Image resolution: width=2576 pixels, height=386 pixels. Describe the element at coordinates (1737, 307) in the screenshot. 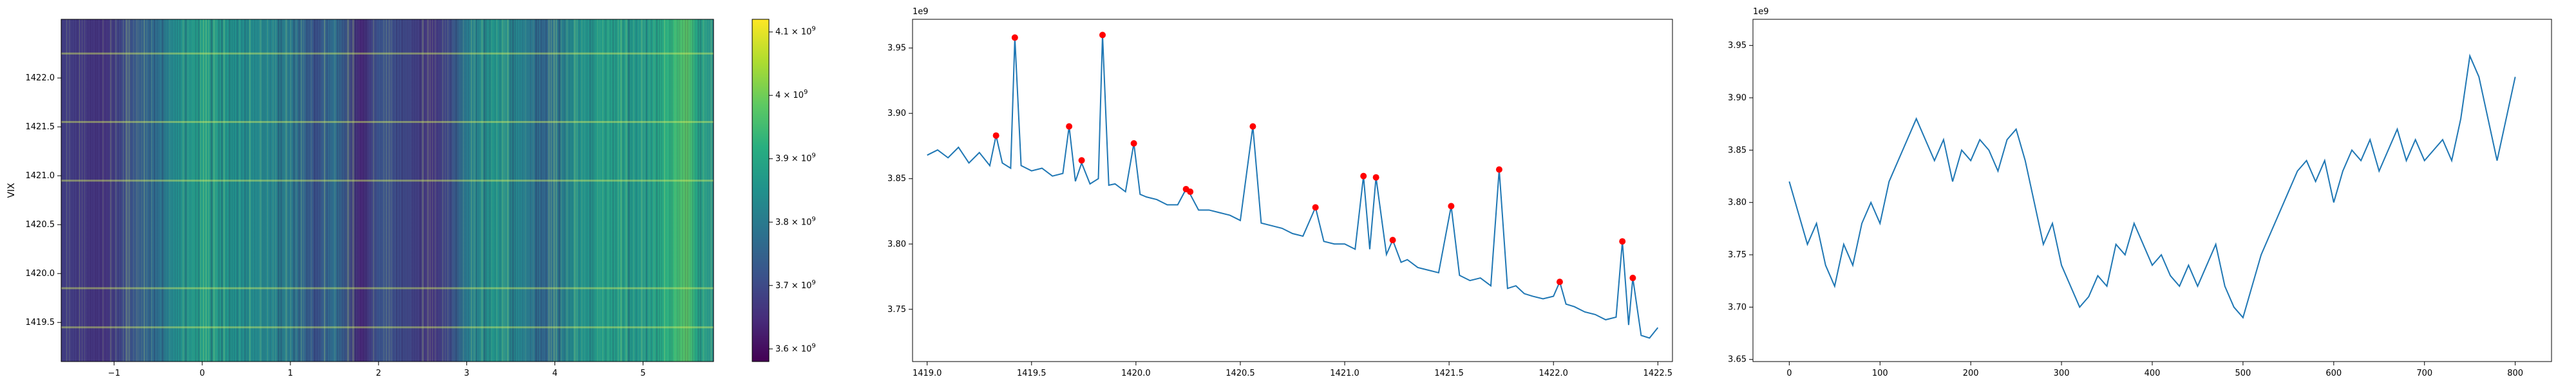

I see `line3-ytick-label: 3.70` at that location.